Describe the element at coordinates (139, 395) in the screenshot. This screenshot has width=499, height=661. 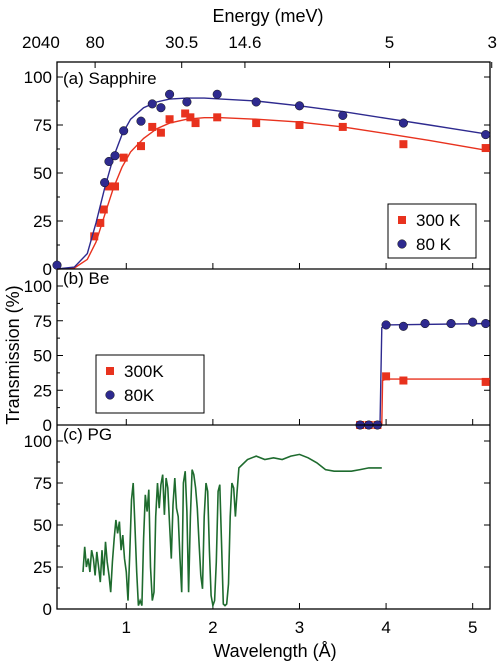
I see `legend-label: 80K` at that location.